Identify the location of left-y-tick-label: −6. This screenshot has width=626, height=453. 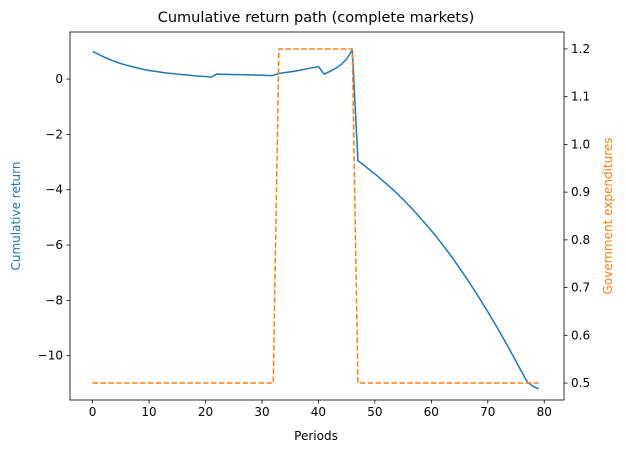
(54, 245).